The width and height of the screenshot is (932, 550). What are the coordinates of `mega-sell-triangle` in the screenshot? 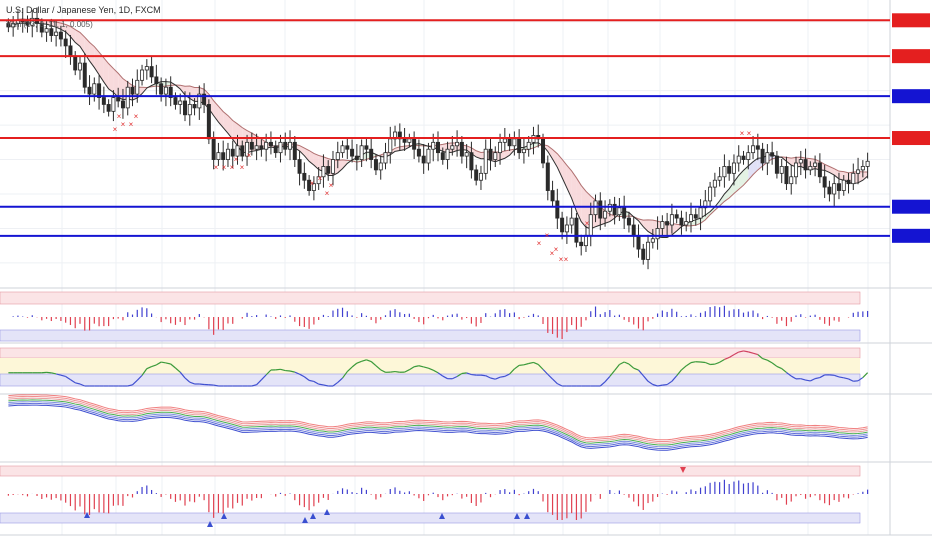 It's located at (683, 470).